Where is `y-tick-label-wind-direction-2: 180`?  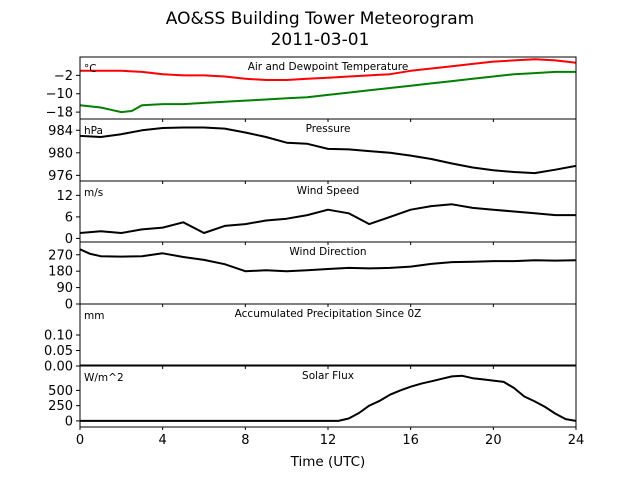
y-tick-label-wind-direction-2: 180 is located at coordinates (60, 272).